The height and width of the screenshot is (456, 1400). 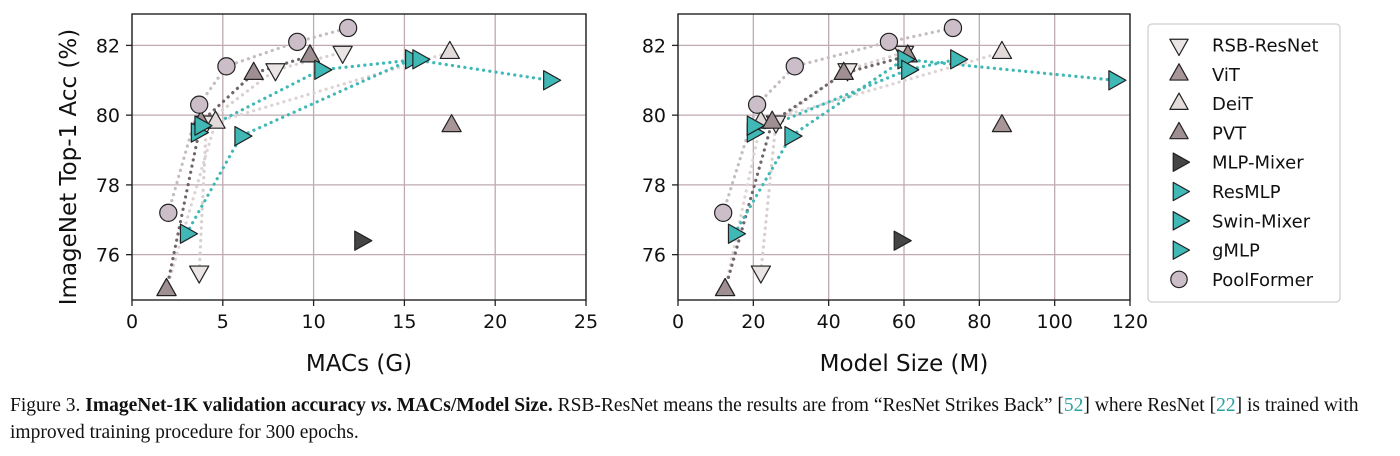 I want to click on caption-vs: vs, so click(x=378, y=405).